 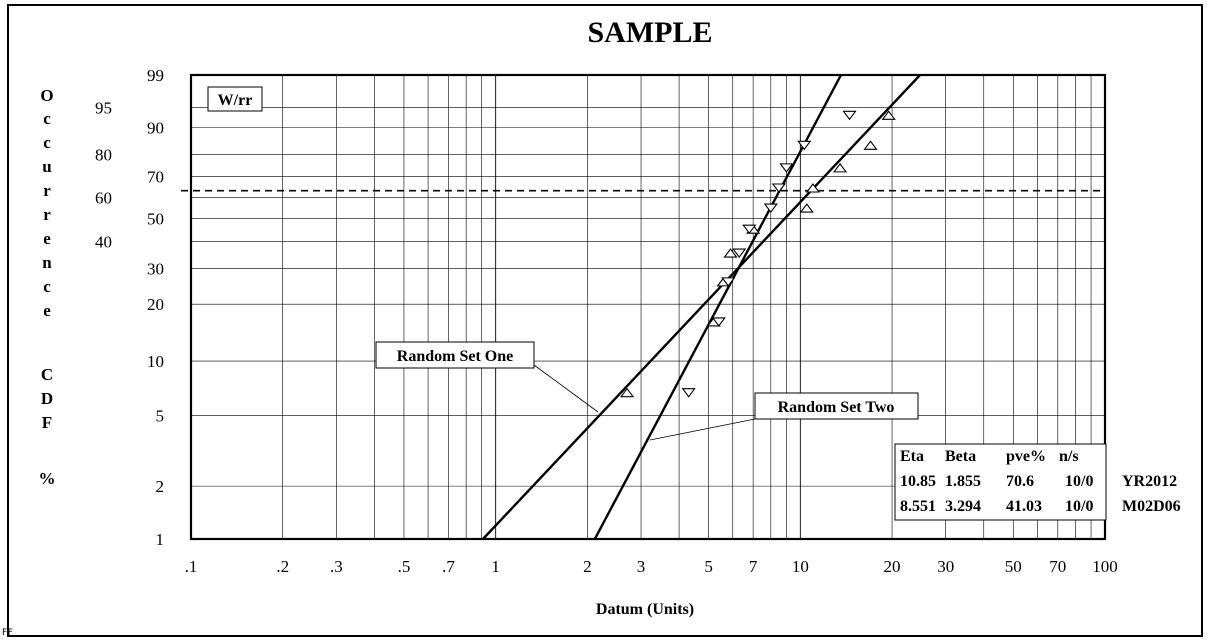 What do you see at coordinates (8, 633) in the screenshot?
I see `corner-mark: FF` at bounding box center [8, 633].